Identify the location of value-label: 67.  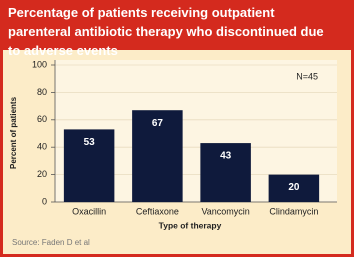
(158, 123).